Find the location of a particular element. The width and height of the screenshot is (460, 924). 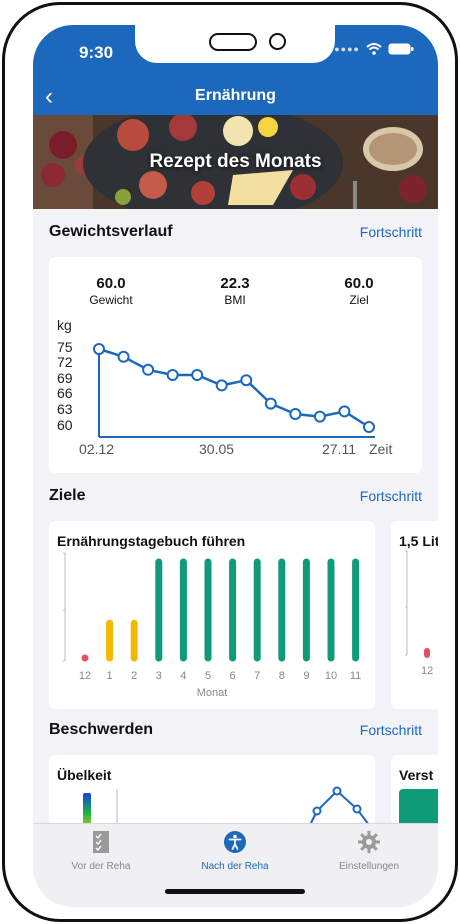

goal-x-tick: 10 is located at coordinates (331, 676).